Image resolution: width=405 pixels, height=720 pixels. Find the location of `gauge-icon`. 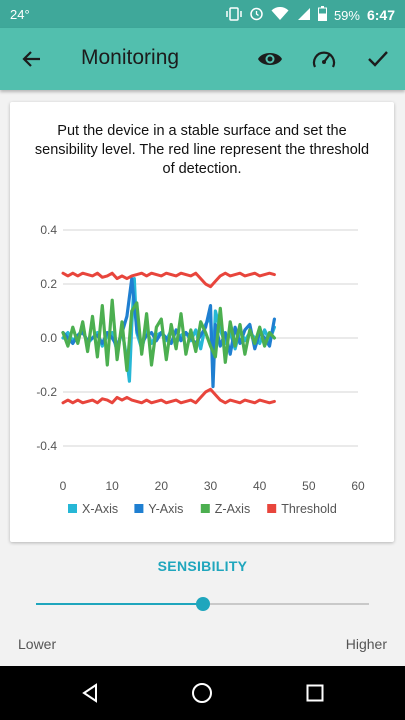

gauge-icon is located at coordinates (324, 59).